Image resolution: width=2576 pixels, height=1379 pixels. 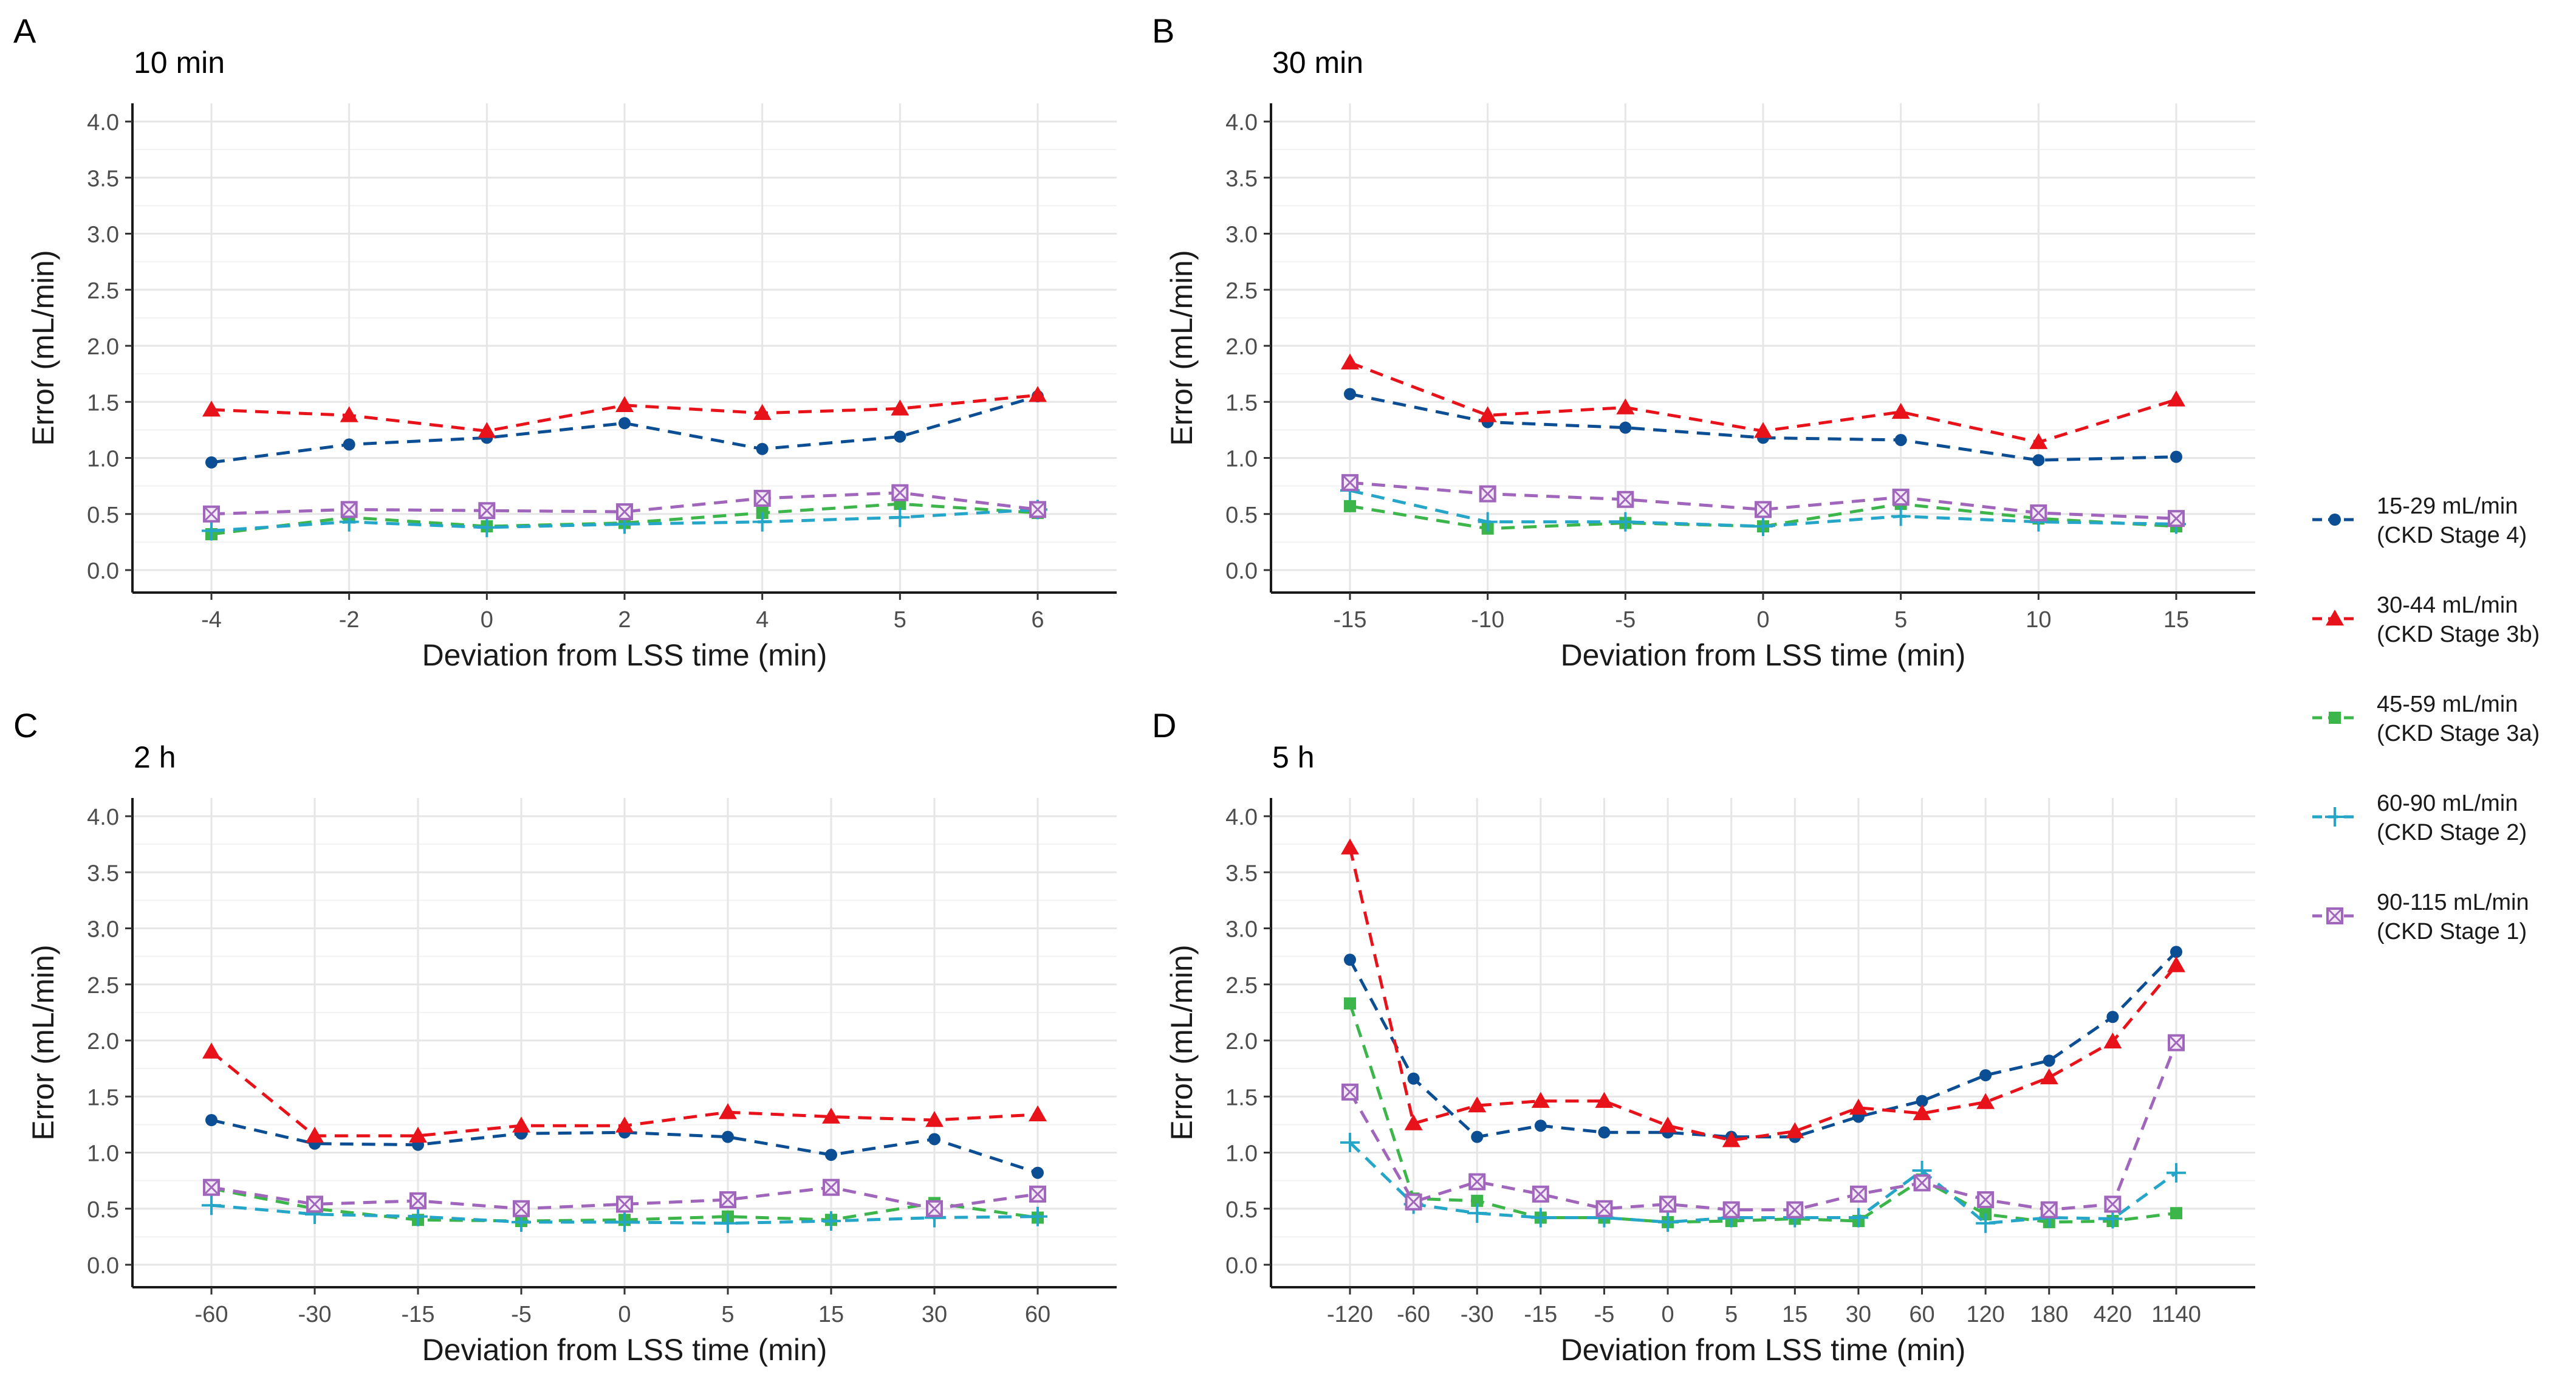 I want to click on legend-item-s2: 30-44 mL/min (CKD Stage 3b), so click(x=2426, y=620).